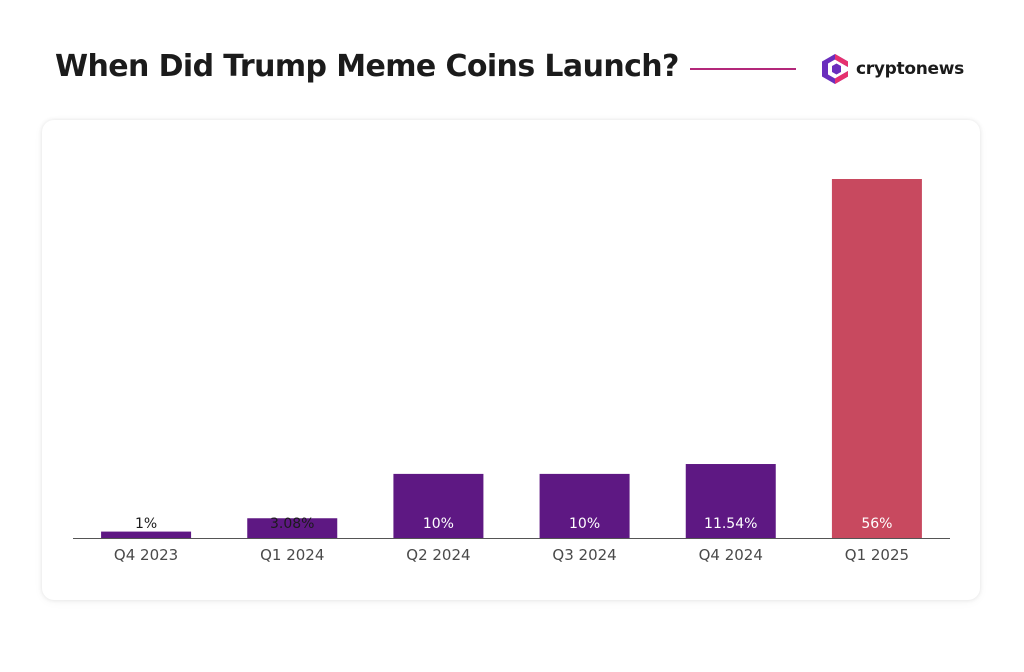 The height and width of the screenshot is (672, 1024). I want to click on brand-logo: cryptonews, so click(892, 69).